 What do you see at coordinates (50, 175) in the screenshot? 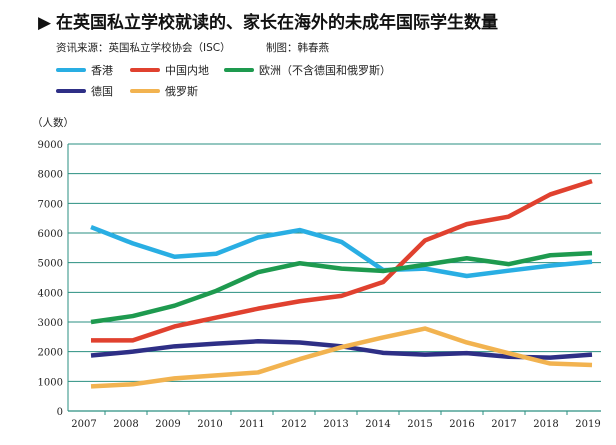
I see `y-tick-label: 8000` at bounding box center [50, 175].